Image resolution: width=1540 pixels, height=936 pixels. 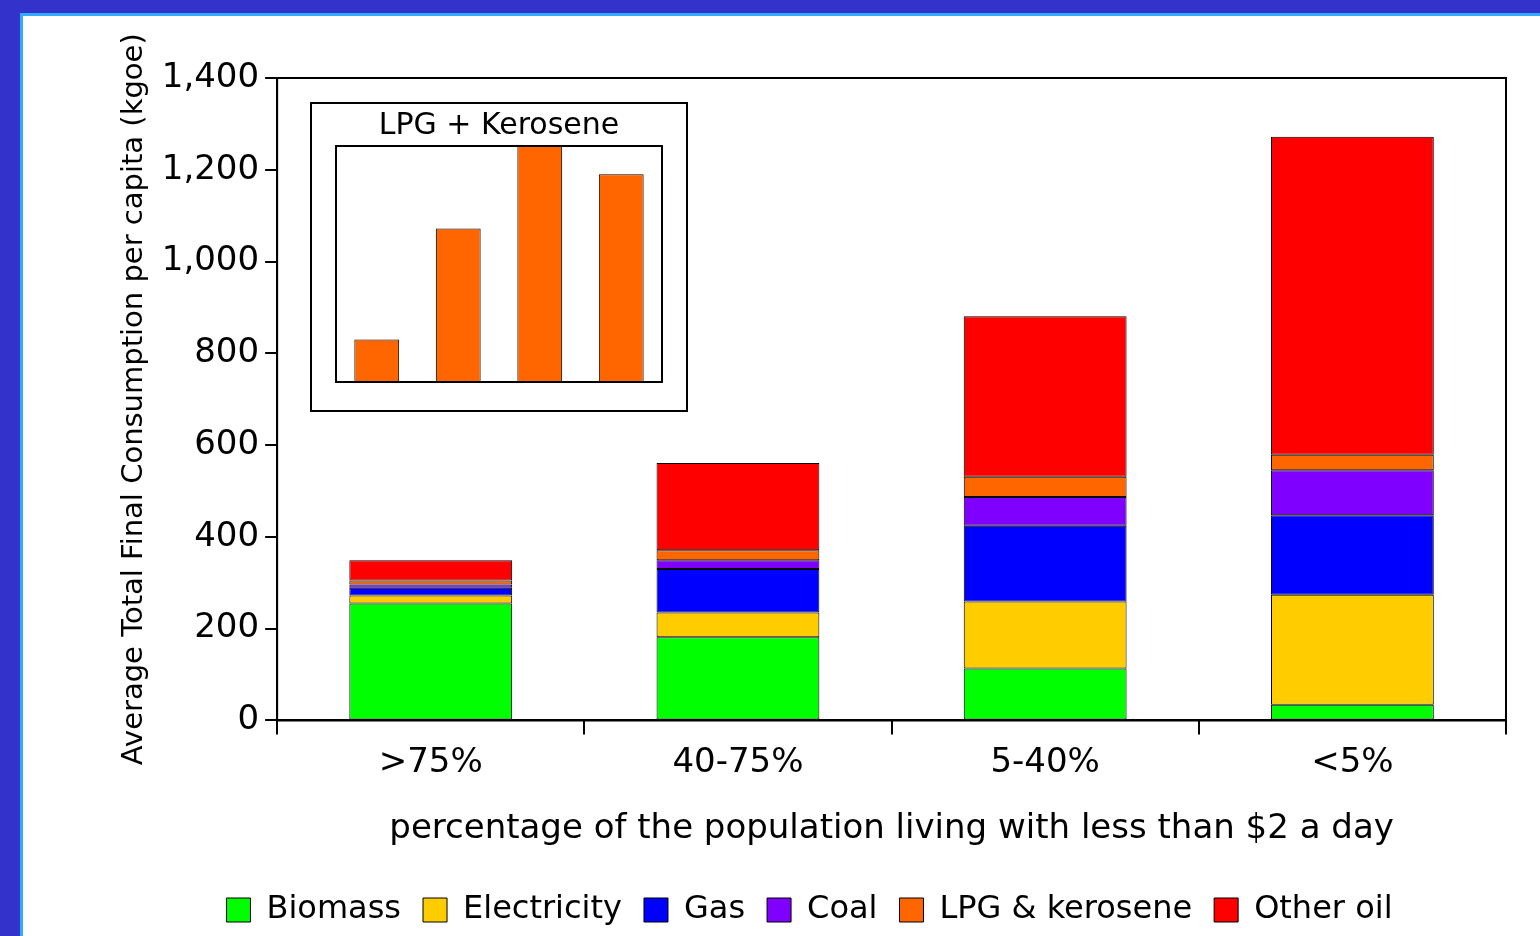 What do you see at coordinates (430, 759) in the screenshot?
I see `x-tick-label: >75%` at bounding box center [430, 759].